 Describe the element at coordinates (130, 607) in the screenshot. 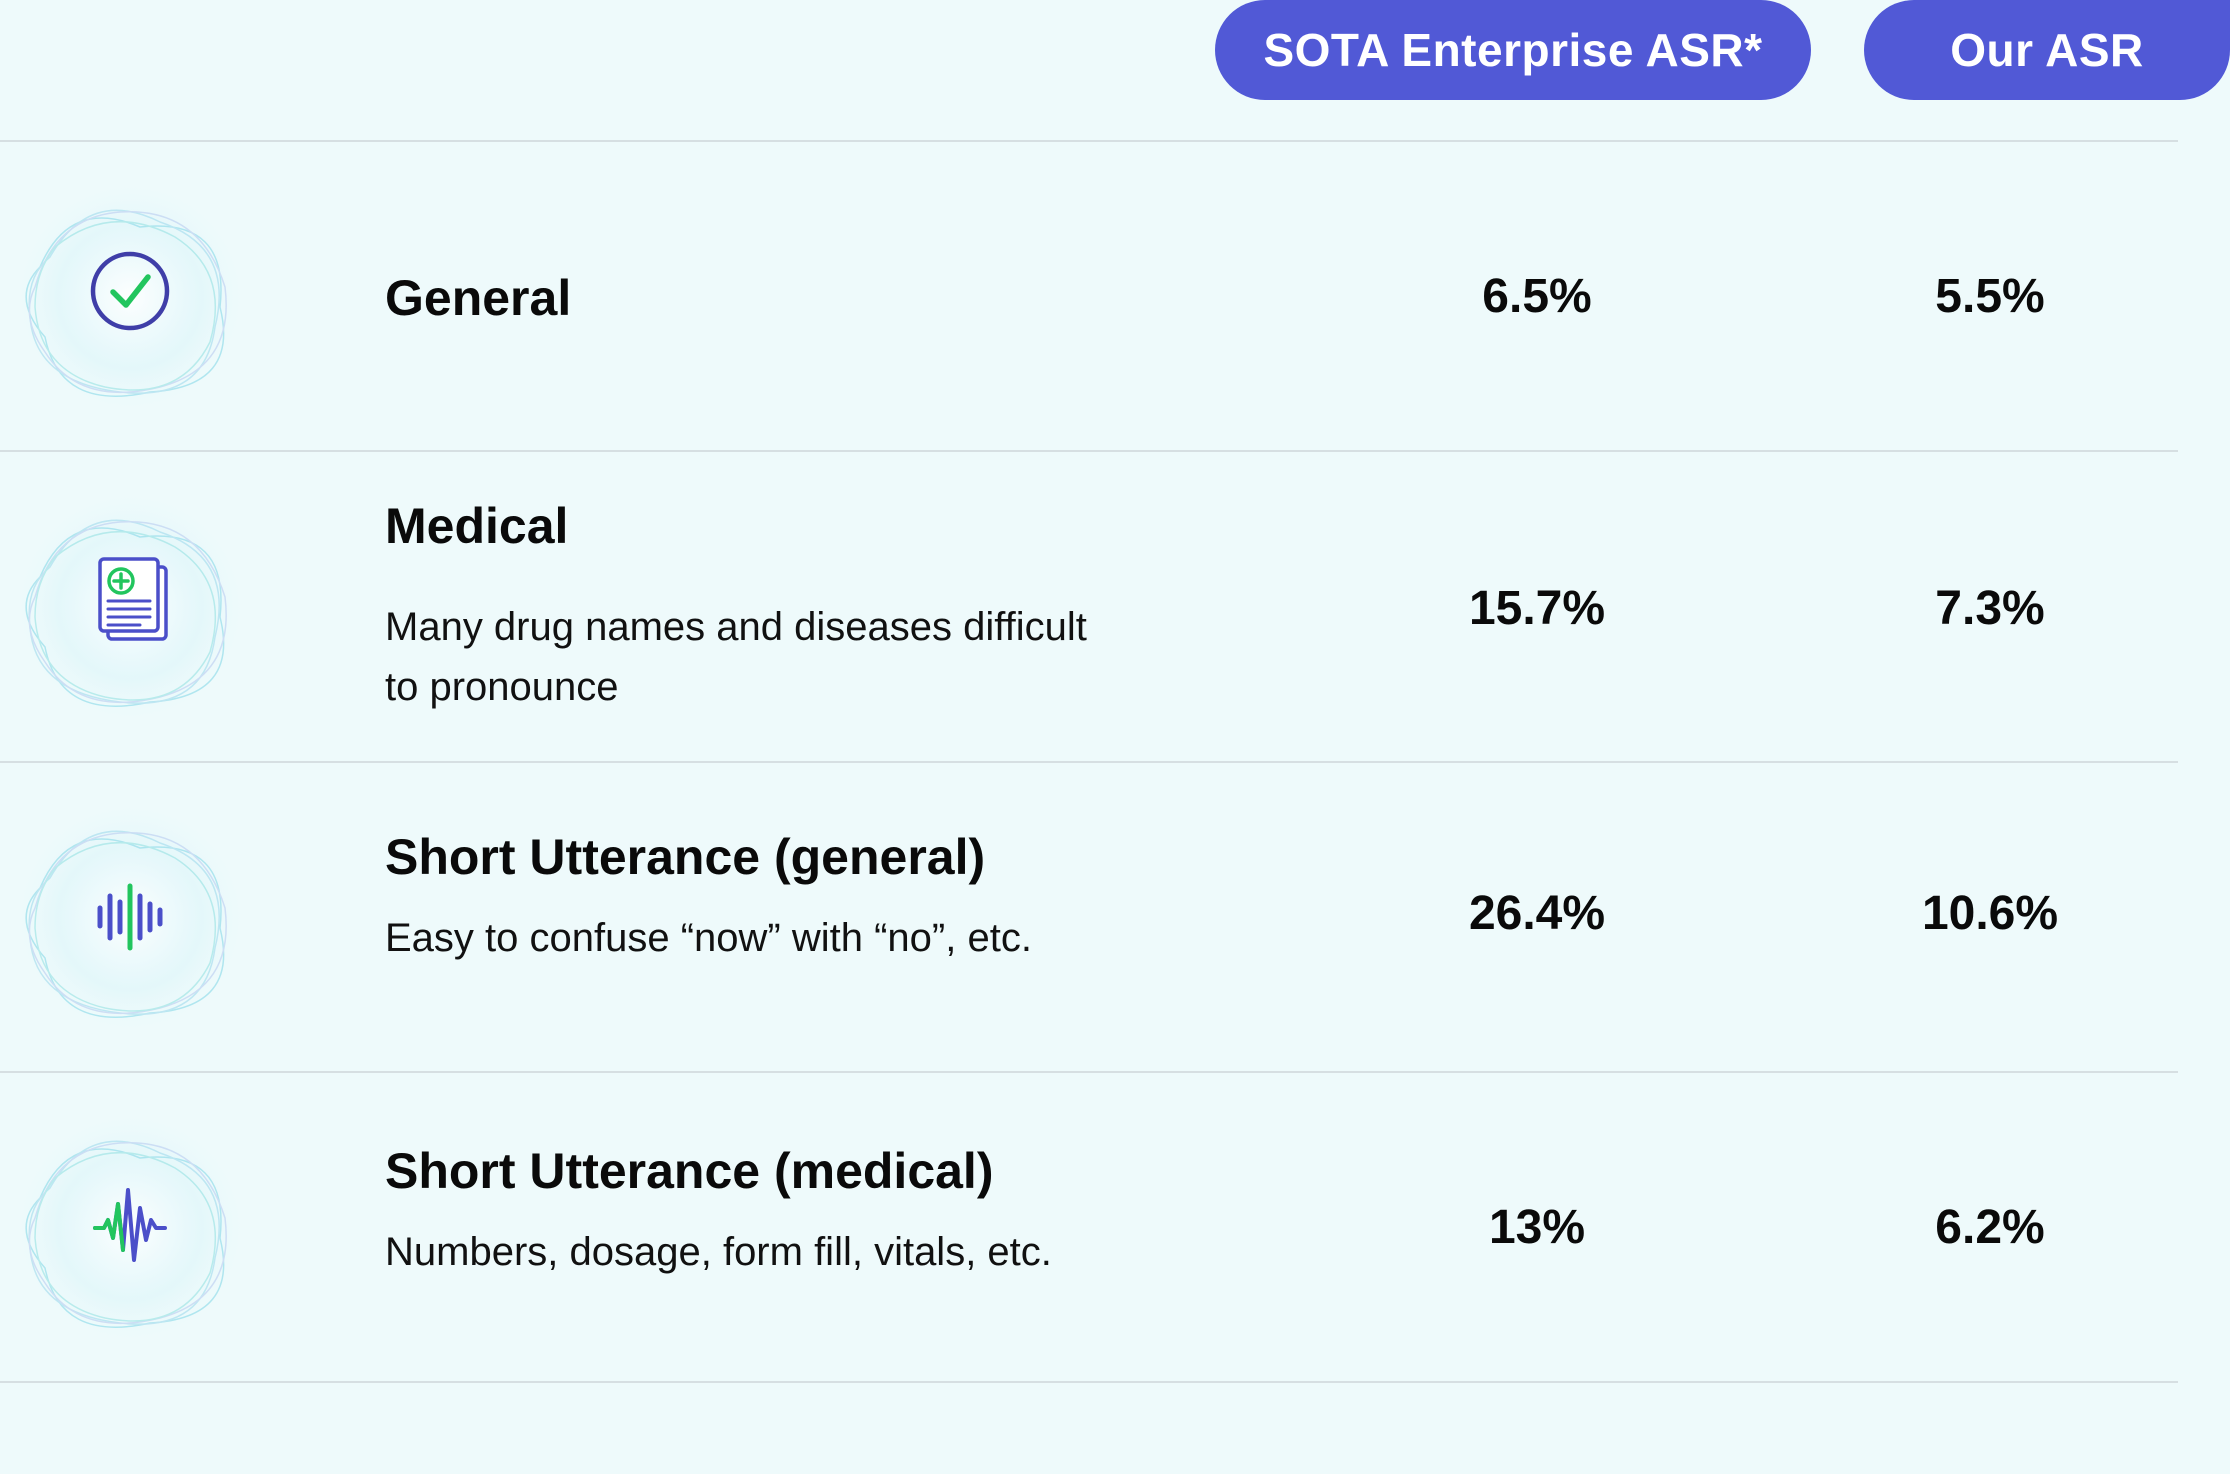

I see `medical-document-icon` at that location.